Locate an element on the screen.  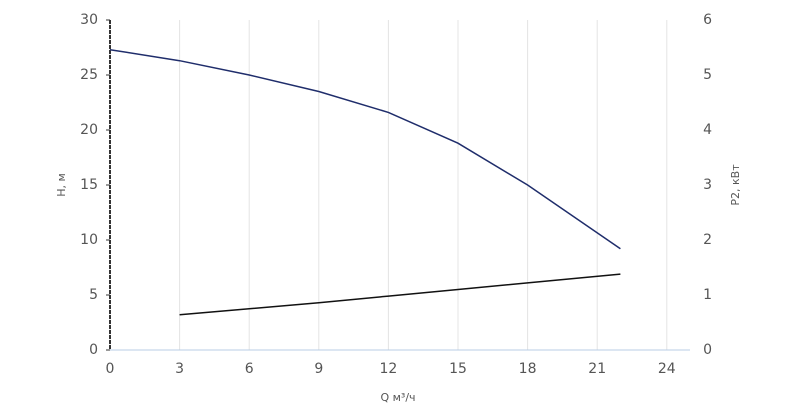
y2-tick-label: 2 is located at coordinates (707, 240).